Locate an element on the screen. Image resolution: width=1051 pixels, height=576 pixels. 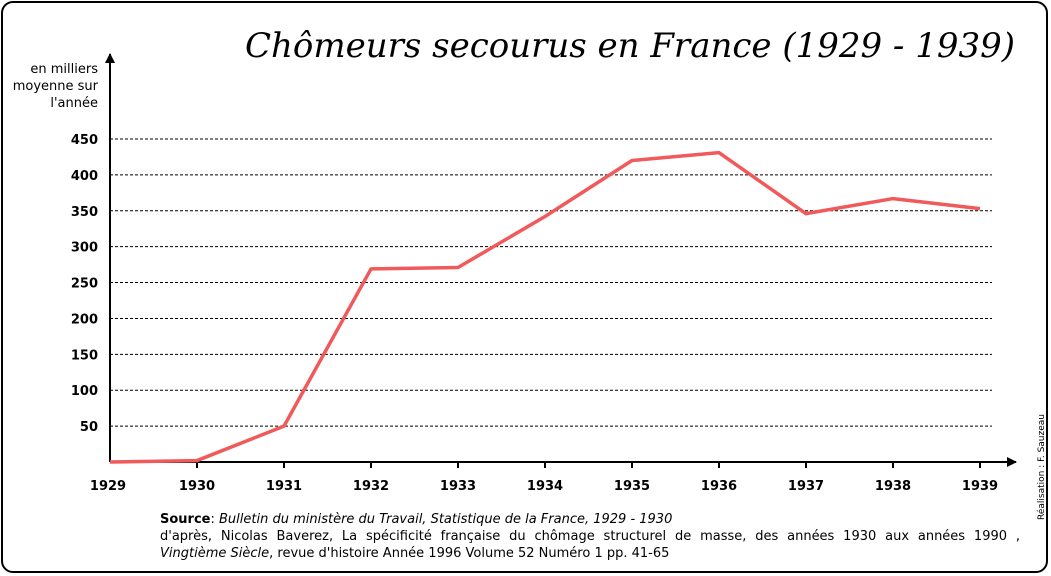
x-tick-label: 1929 is located at coordinates (108, 486).